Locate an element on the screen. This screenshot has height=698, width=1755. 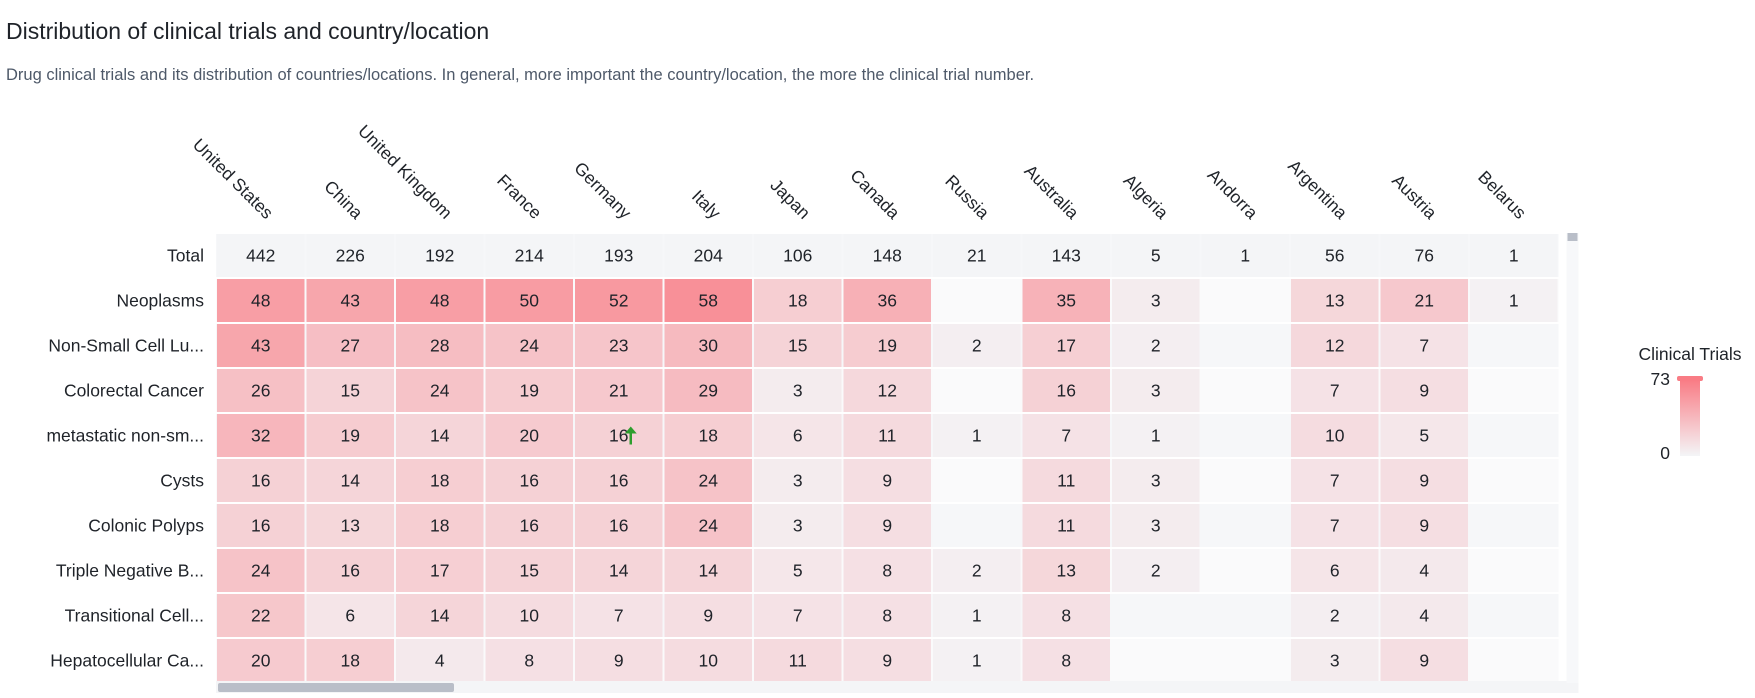
vertical-scrollbar-track is located at coordinates (1572, 458).